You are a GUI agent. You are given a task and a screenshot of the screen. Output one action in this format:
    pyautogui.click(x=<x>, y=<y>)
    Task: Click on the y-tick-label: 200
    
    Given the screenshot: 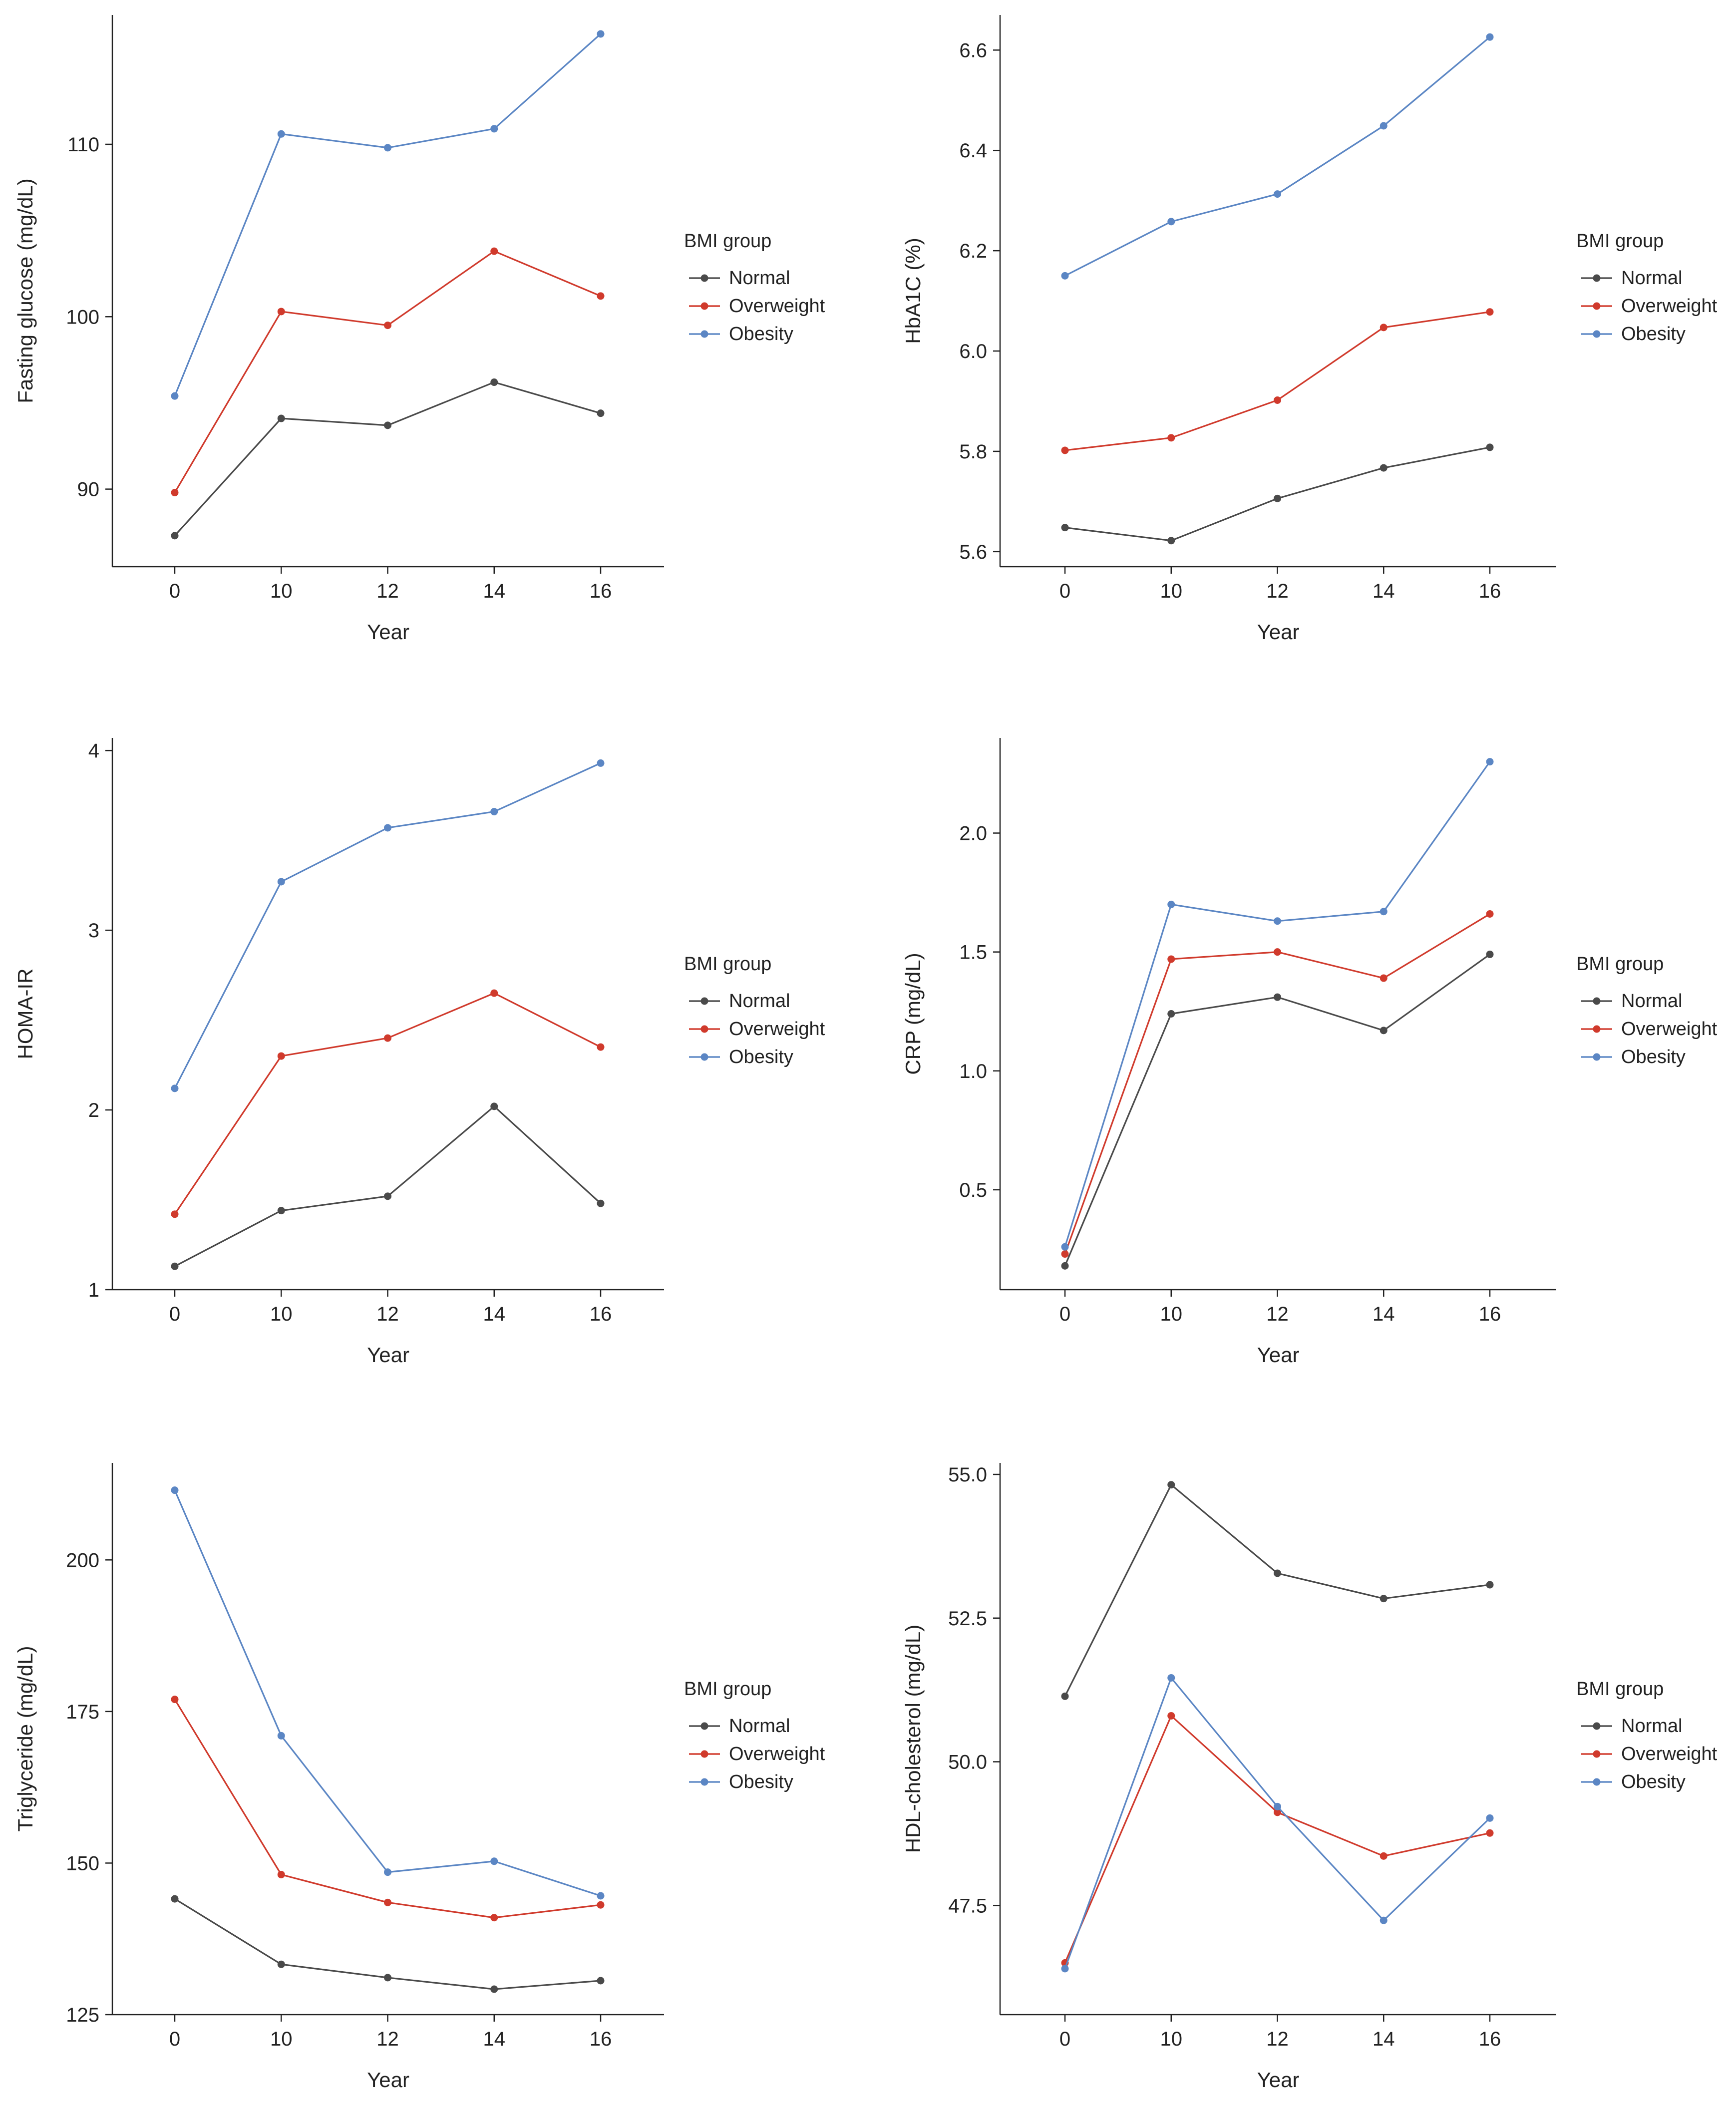 What is the action you would take?
    pyautogui.click(x=82, y=1560)
    